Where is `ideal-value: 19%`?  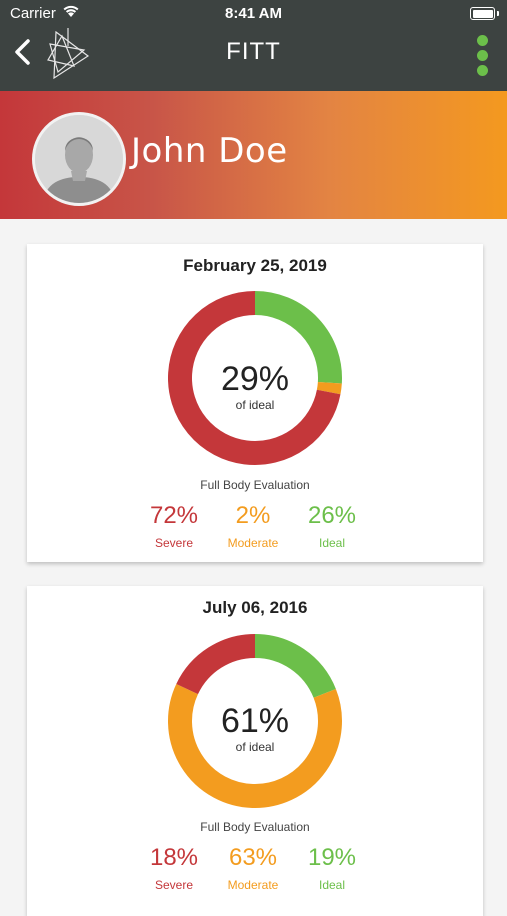
ideal-value: 19% is located at coordinates (332, 857).